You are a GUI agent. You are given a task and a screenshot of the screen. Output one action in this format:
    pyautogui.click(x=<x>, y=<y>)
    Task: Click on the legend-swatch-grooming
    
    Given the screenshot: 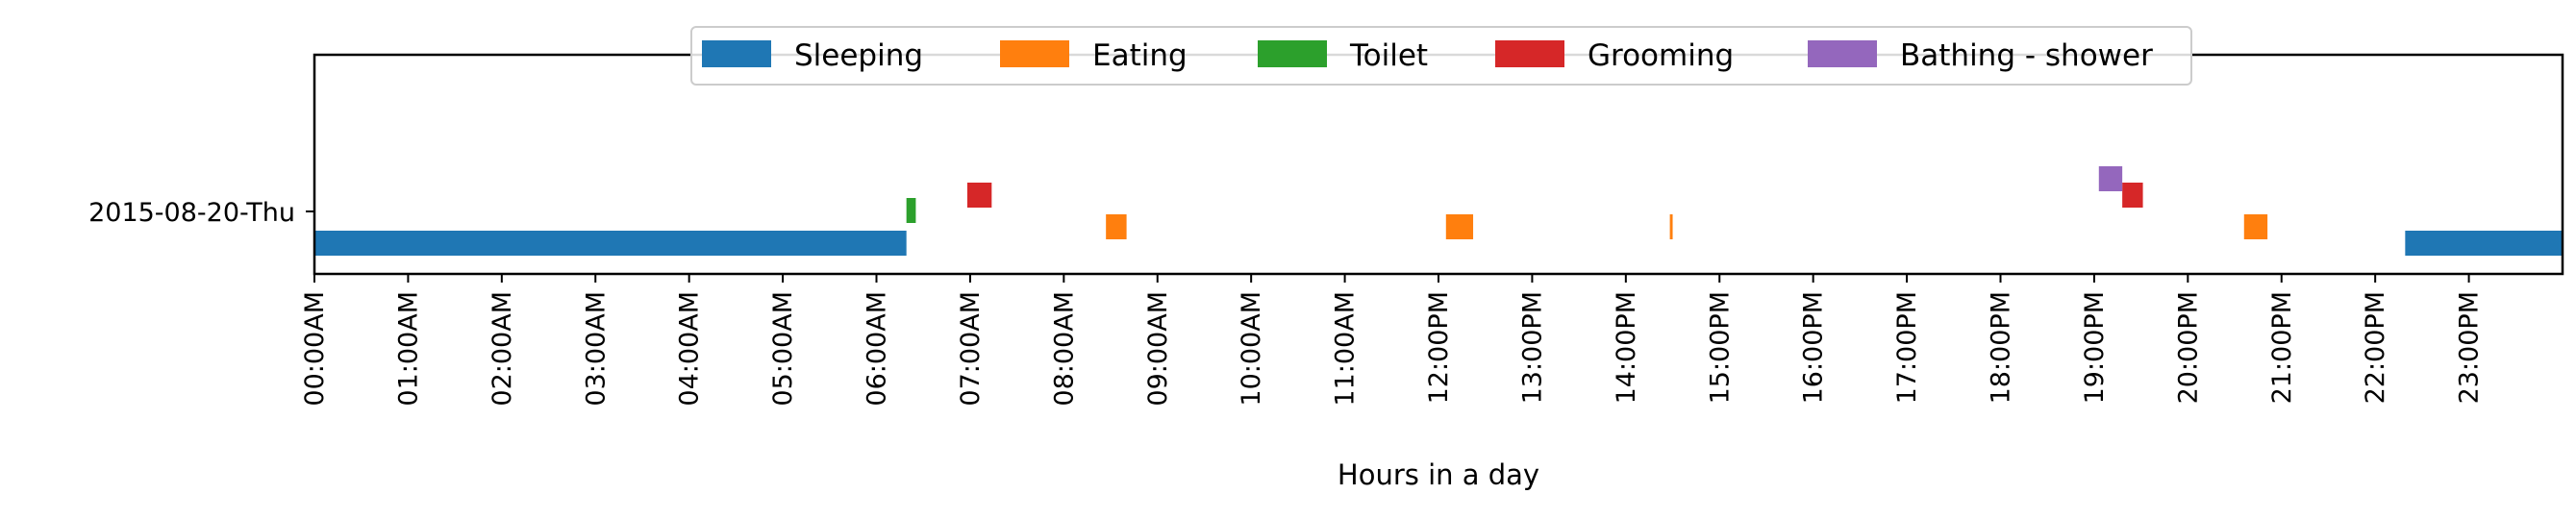 What is the action you would take?
    pyautogui.click(x=1529, y=53)
    